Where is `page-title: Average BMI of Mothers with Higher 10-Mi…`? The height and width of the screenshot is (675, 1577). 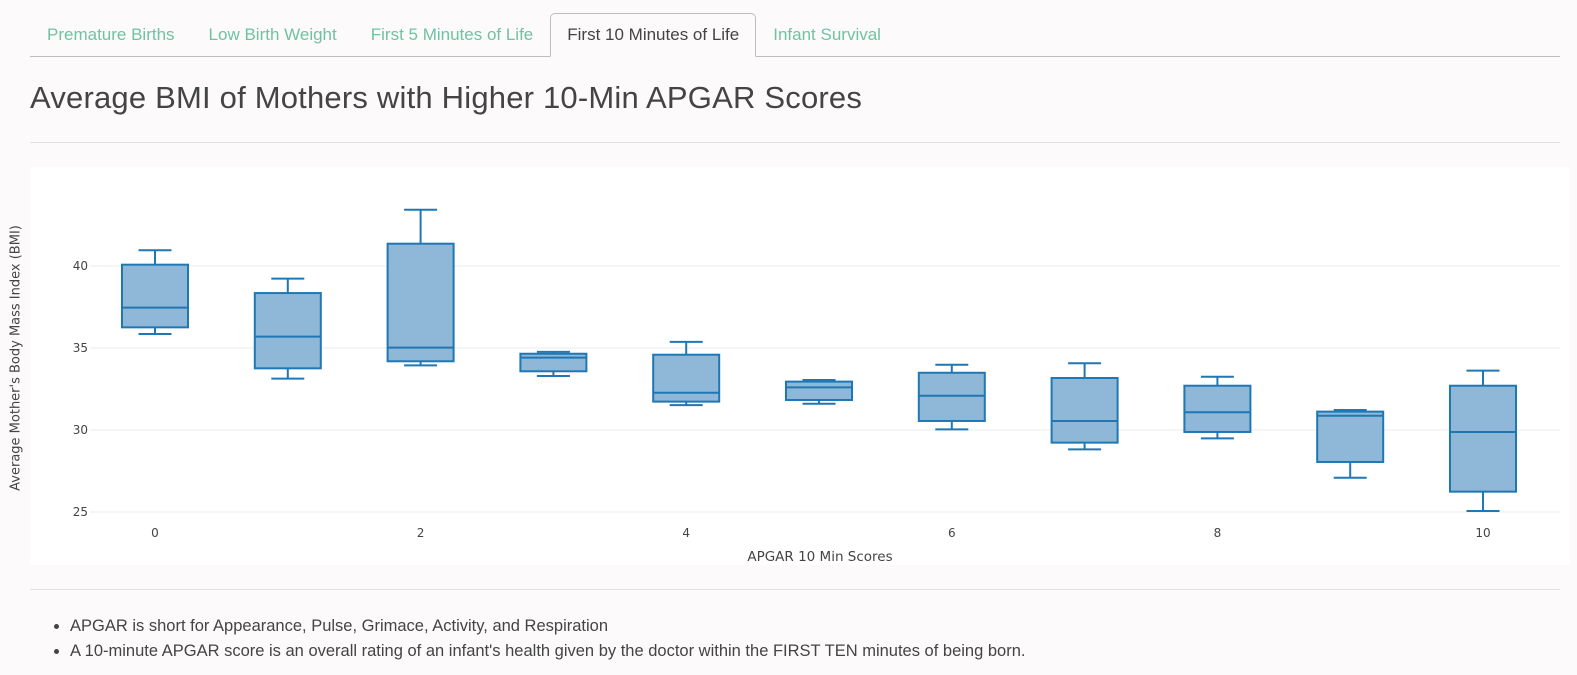 page-title: Average BMI of Mothers with Higher 10-Mi… is located at coordinates (446, 97).